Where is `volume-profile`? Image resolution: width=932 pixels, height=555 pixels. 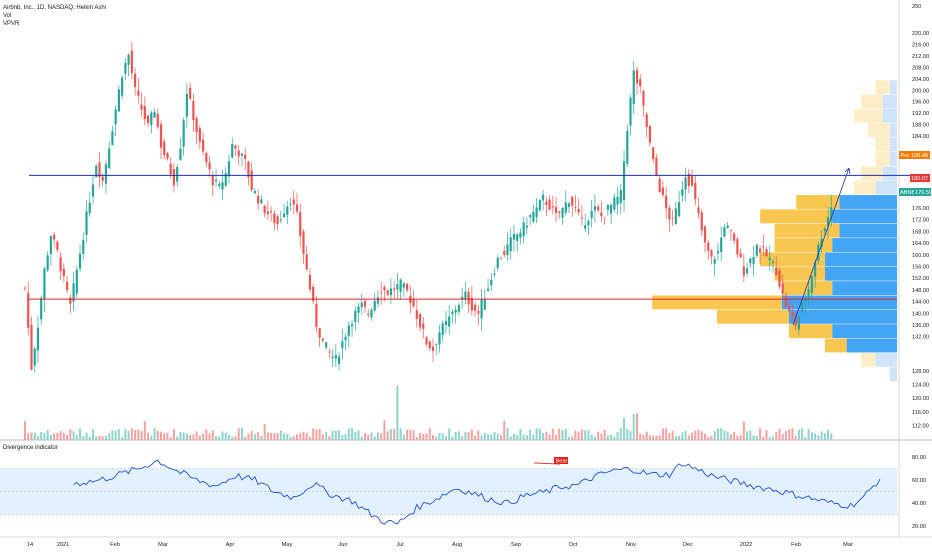 volume-profile is located at coordinates (774, 231).